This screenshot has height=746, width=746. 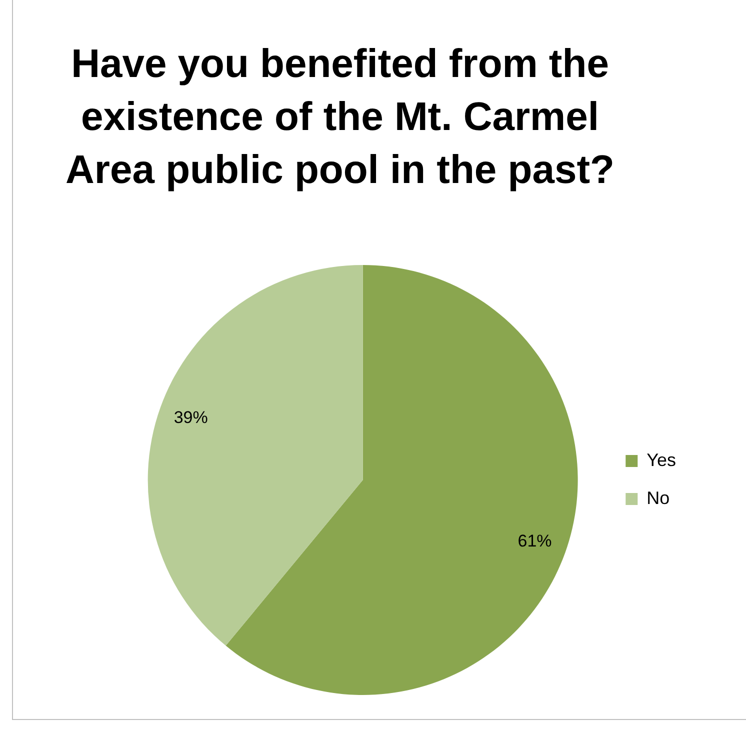 What do you see at coordinates (191, 417) in the screenshot?
I see `data-label: 39%` at bounding box center [191, 417].